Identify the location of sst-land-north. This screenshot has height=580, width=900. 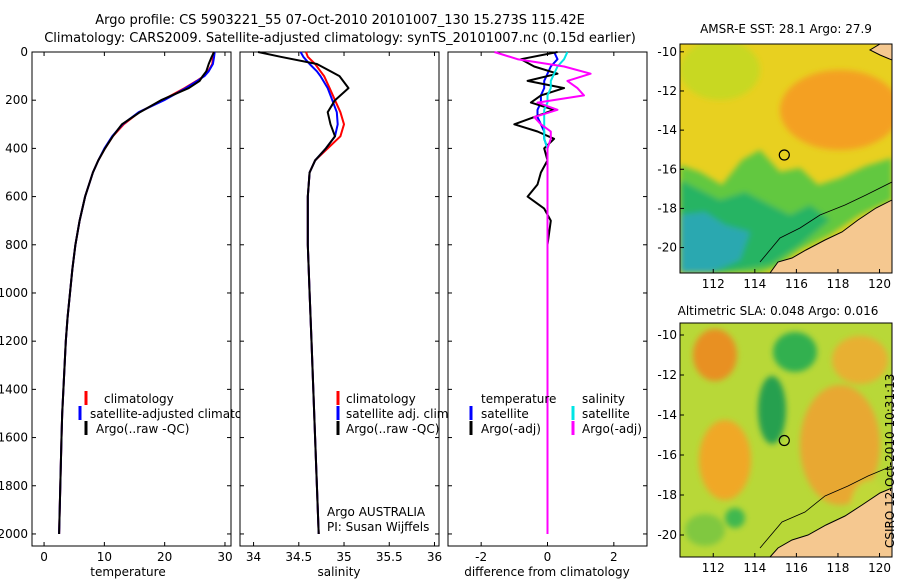
(880, 52).